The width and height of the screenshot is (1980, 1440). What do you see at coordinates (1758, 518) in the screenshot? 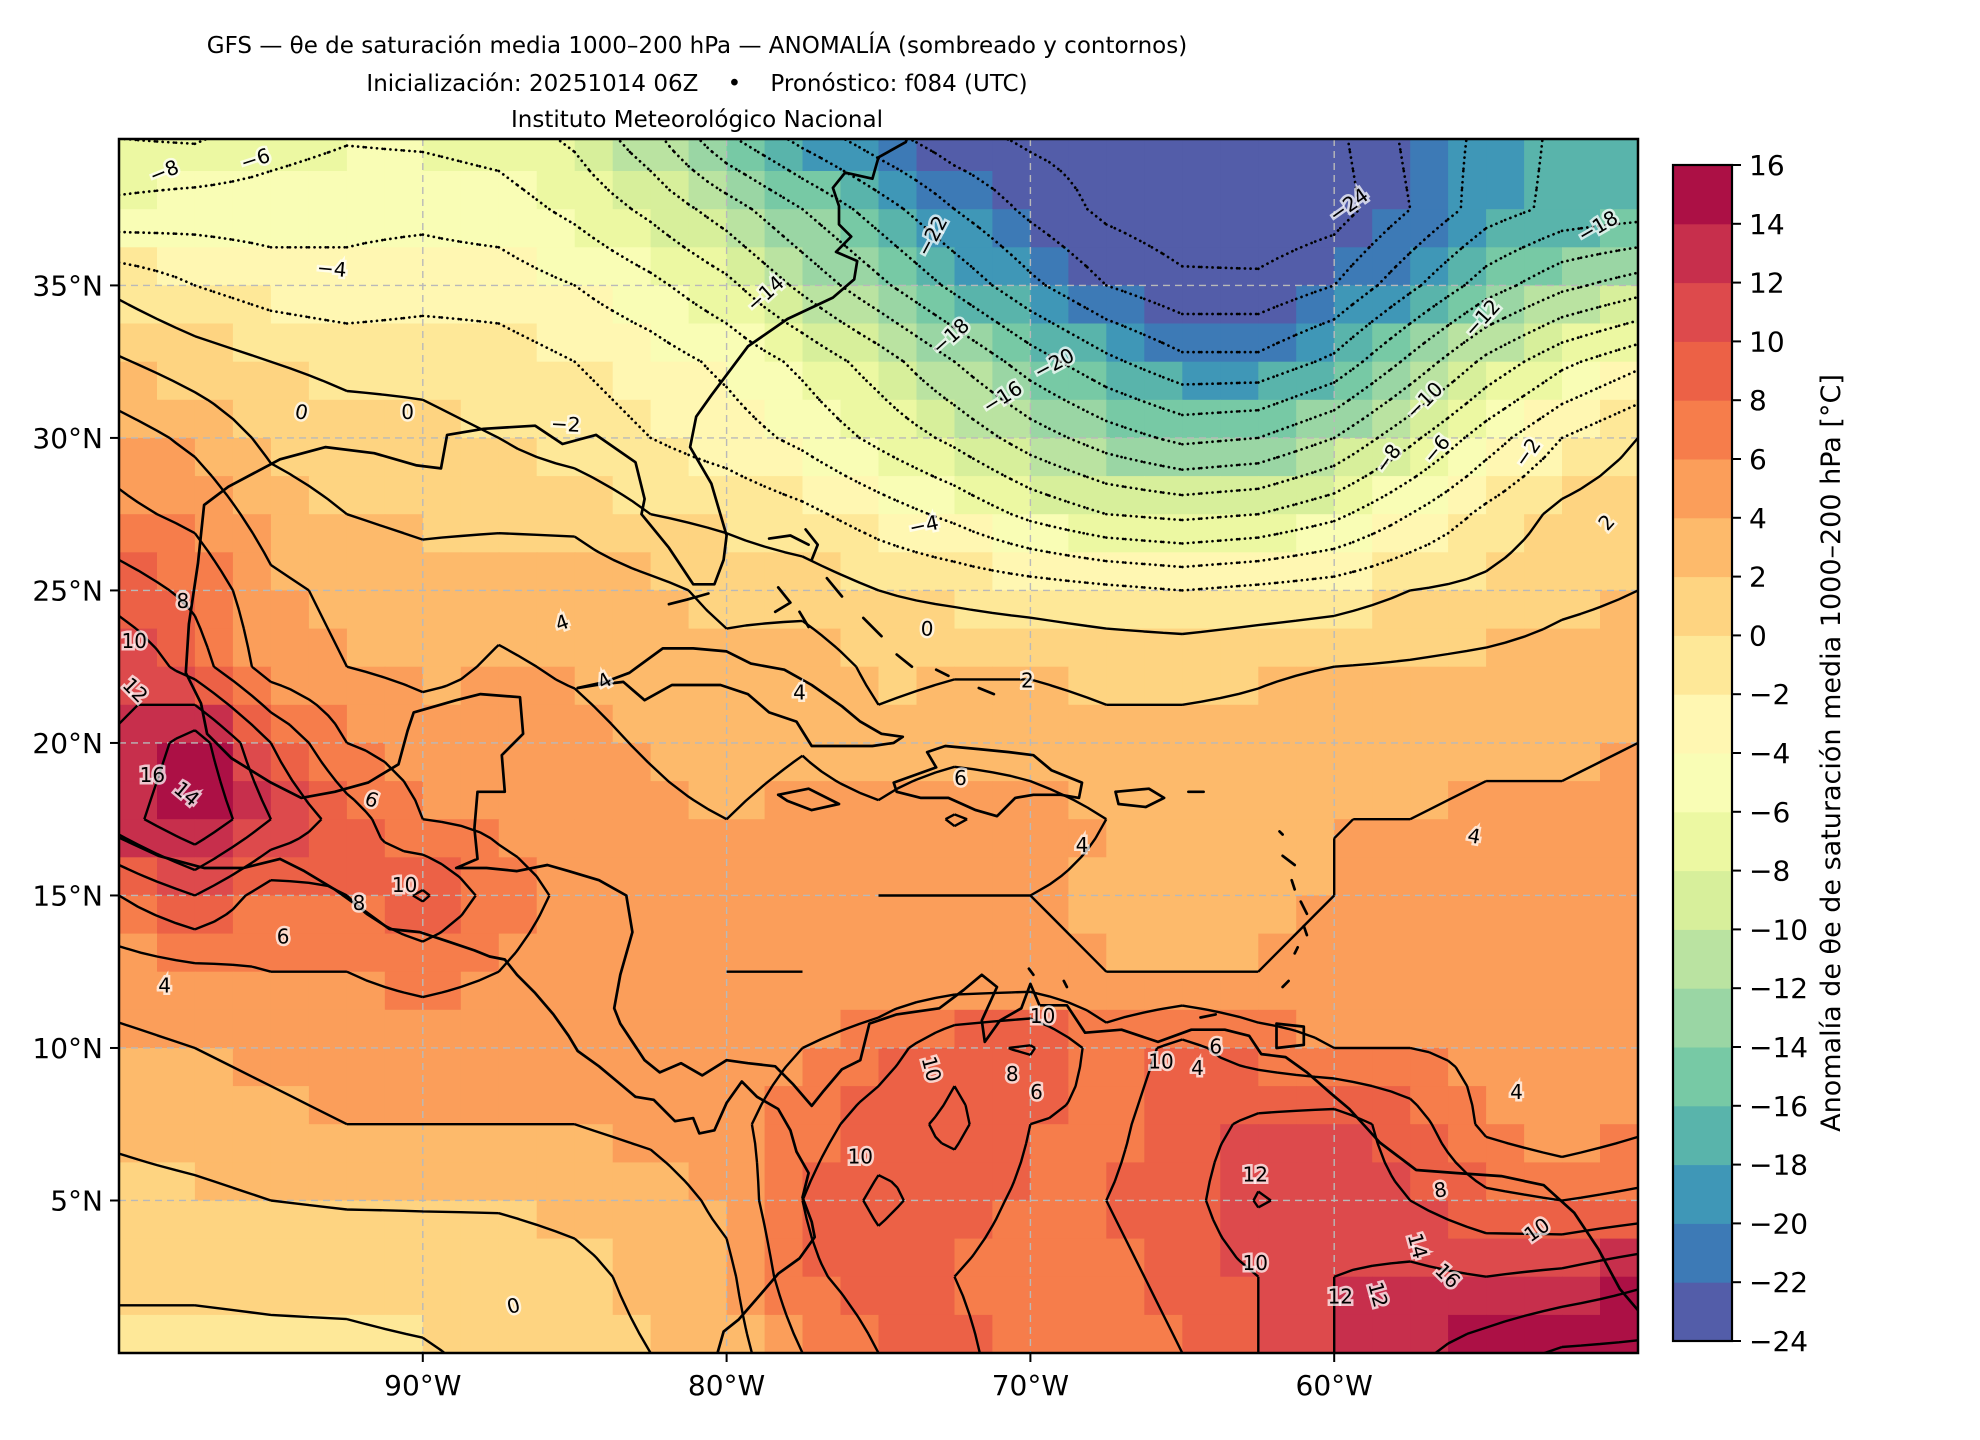
I see `colorbar-tick-label: 4` at bounding box center [1758, 518].